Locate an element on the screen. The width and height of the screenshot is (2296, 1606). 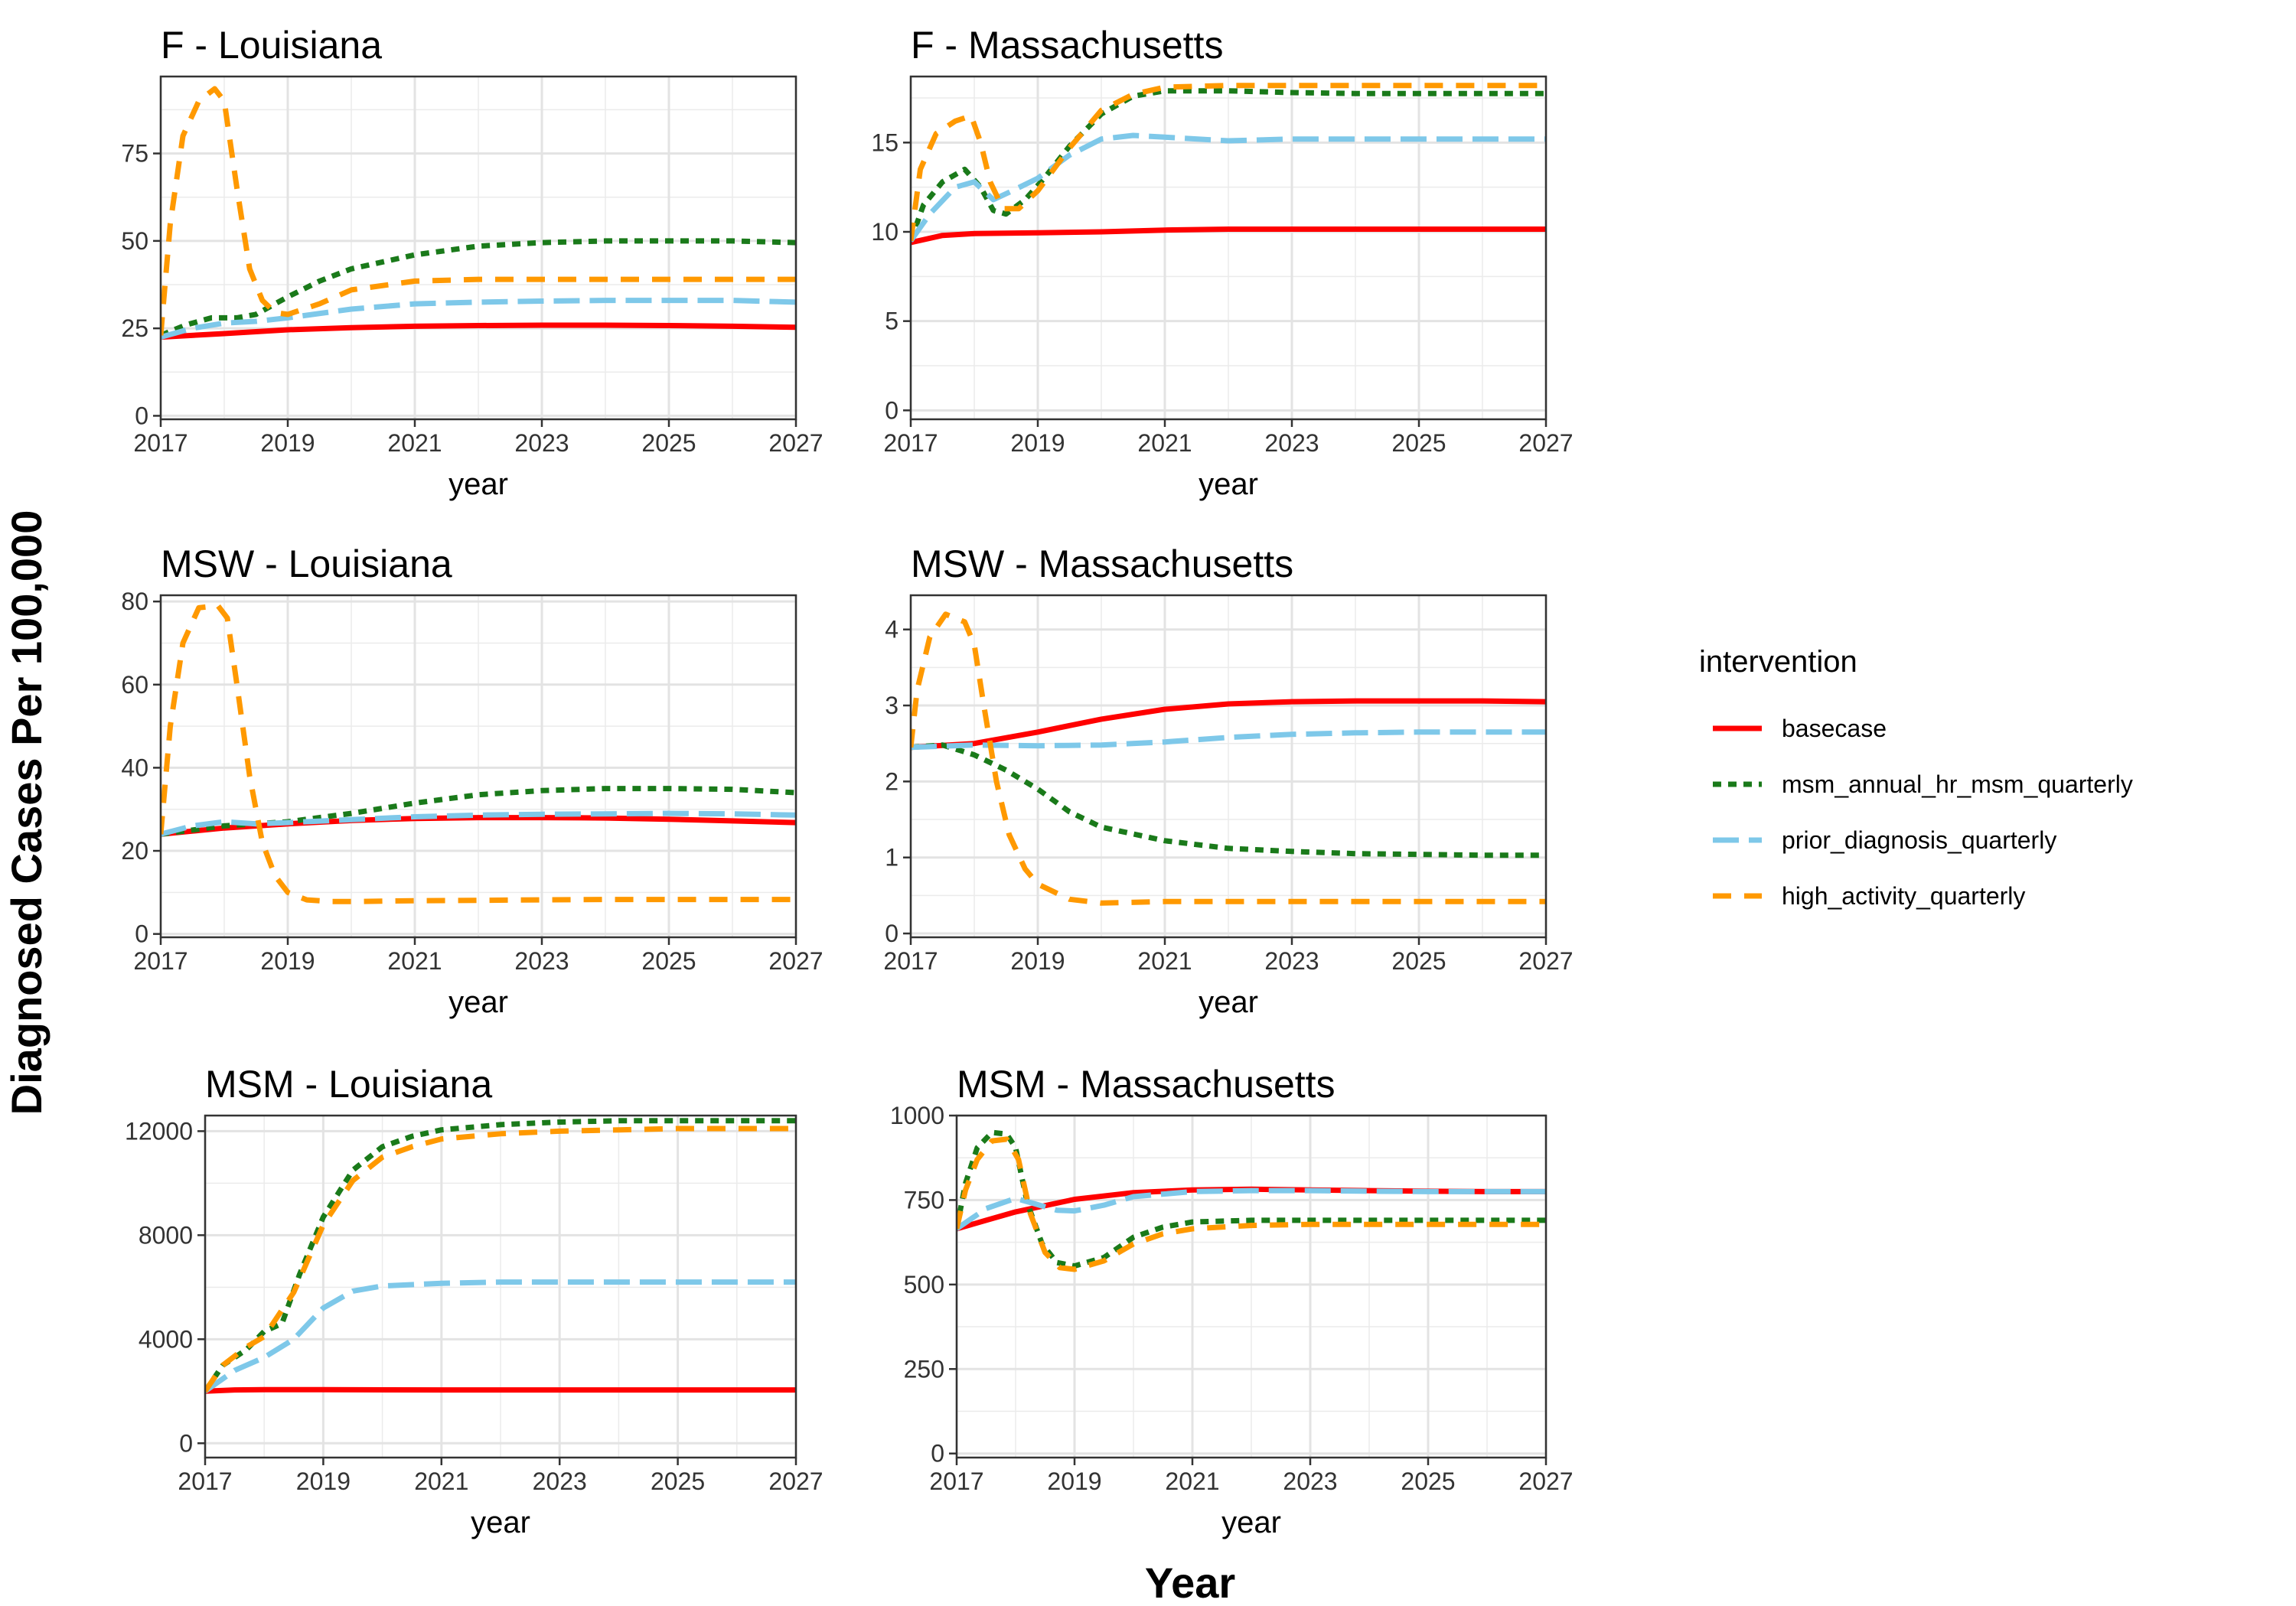
y-tick-label: 4000 is located at coordinates (166, 1339).